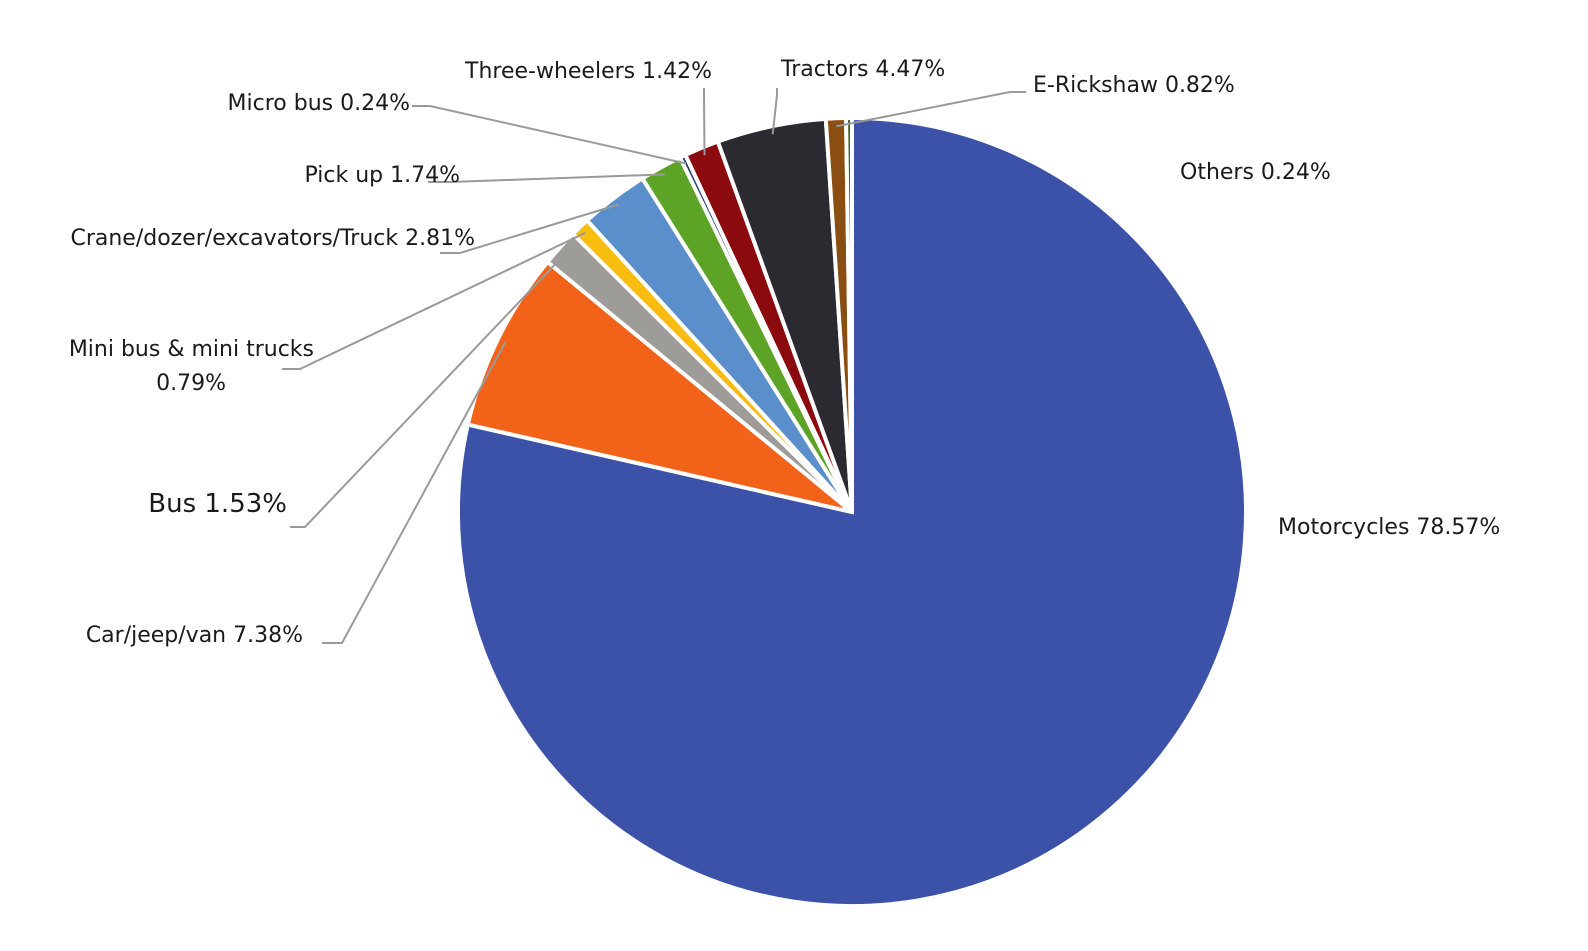 This screenshot has height=951, width=1588. Describe the element at coordinates (1389, 527) in the screenshot. I see `label-motorcycles: Motorcycles 78.57%` at that location.